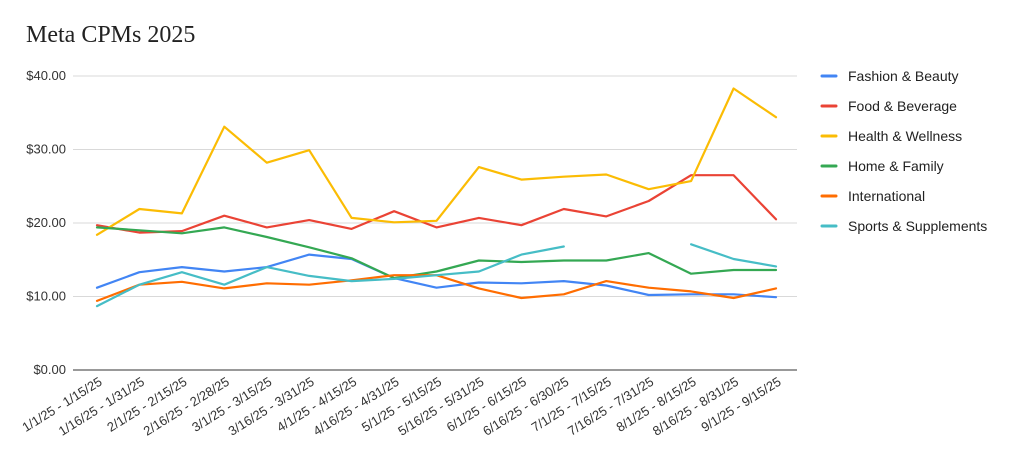 This screenshot has height=465, width=1024. I want to click on y-tick-label: $20.00, so click(46, 222).